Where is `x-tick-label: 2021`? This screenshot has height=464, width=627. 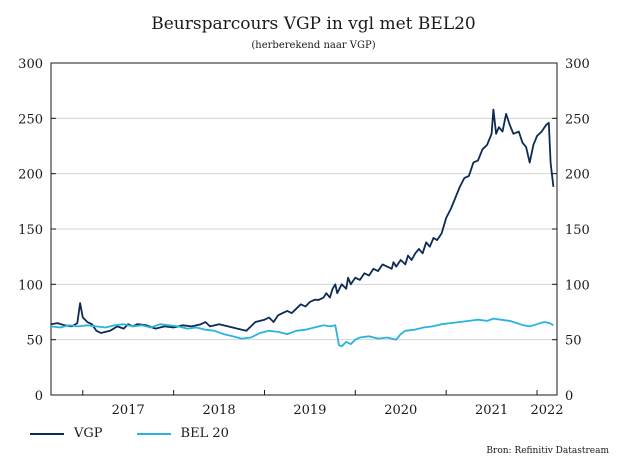 x-tick-label: 2021 is located at coordinates (491, 410).